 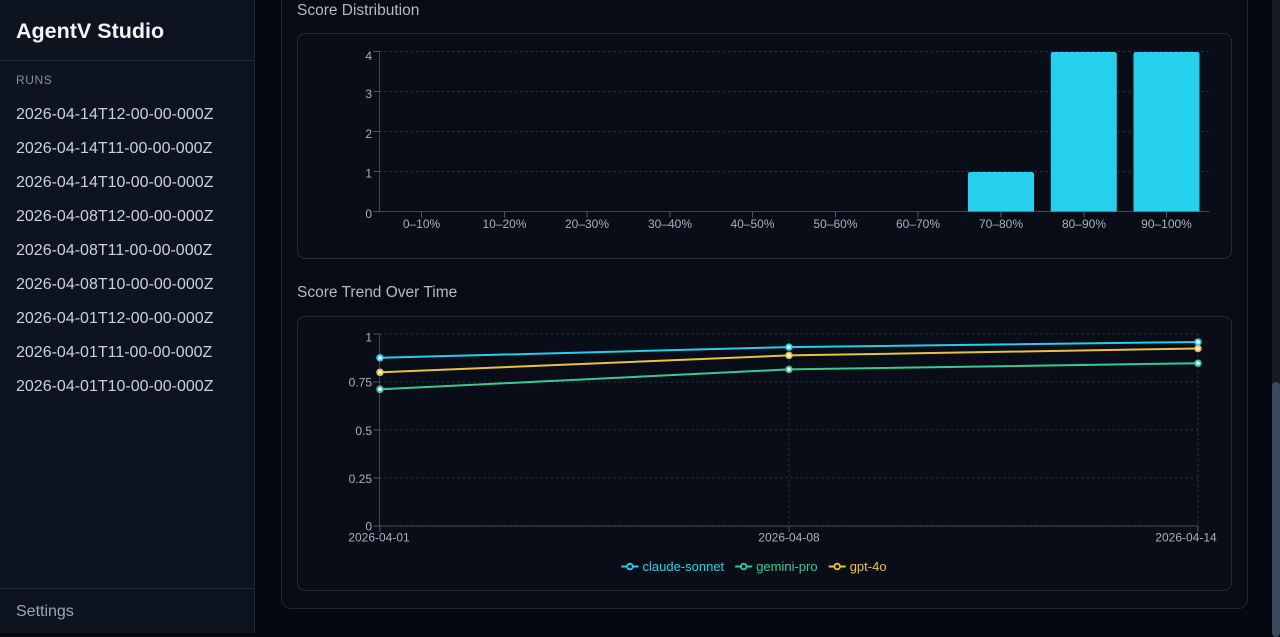 What do you see at coordinates (752, 224) in the screenshot?
I see `svg-text: 40–50%` at bounding box center [752, 224].